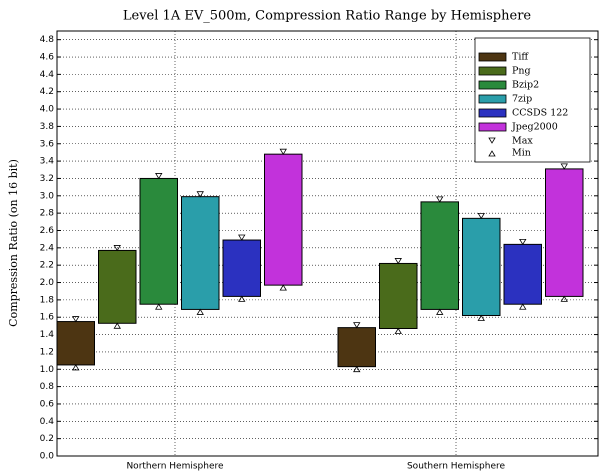 The image size is (613, 475). What do you see at coordinates (492, 140) in the screenshot?
I see `legend-max-marker` at bounding box center [492, 140].